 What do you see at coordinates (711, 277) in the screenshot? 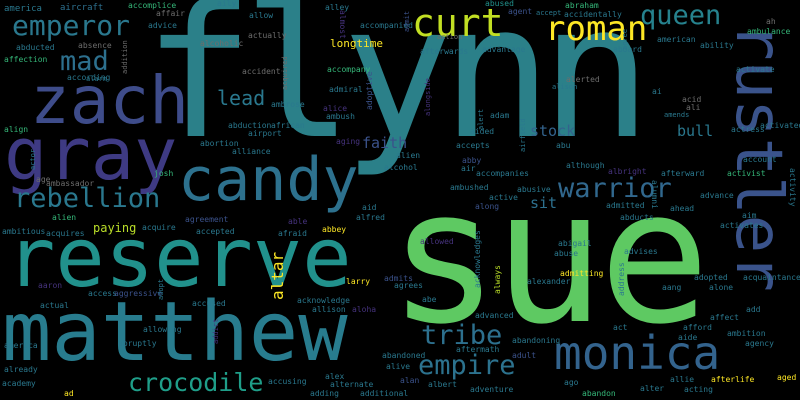
I see `word-small: adopted` at bounding box center [711, 277].